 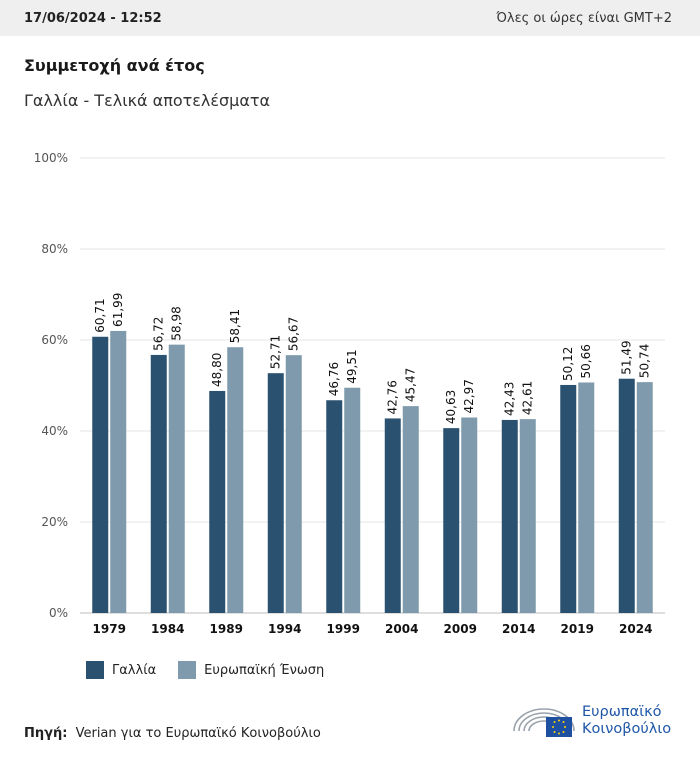 I want to click on bar-value-label: 48,80, so click(x=217, y=370).